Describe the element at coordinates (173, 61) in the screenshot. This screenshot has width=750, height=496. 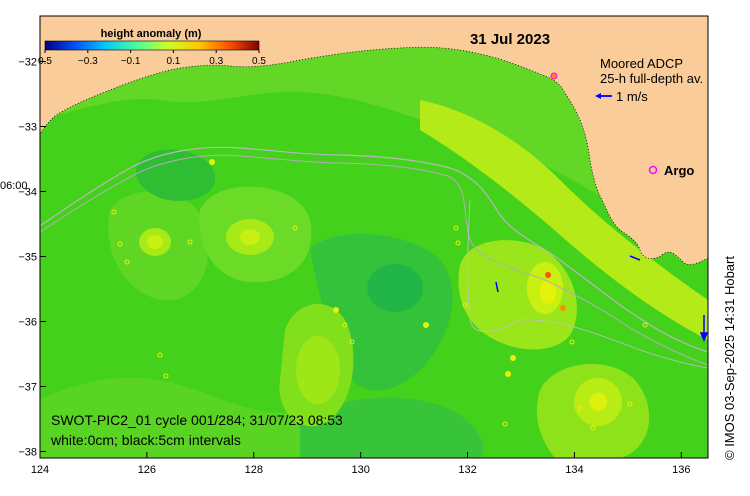
I see `colorbar-tick-label: 0.1` at that location.